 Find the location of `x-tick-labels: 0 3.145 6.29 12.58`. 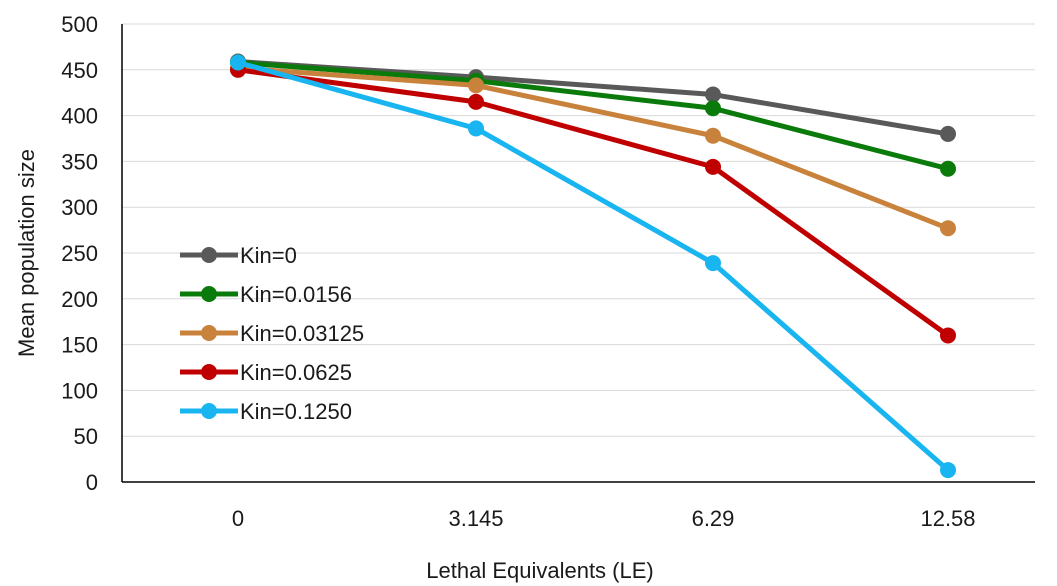

x-tick-labels: 0 3.145 6.29 12.58 is located at coordinates (604, 518).